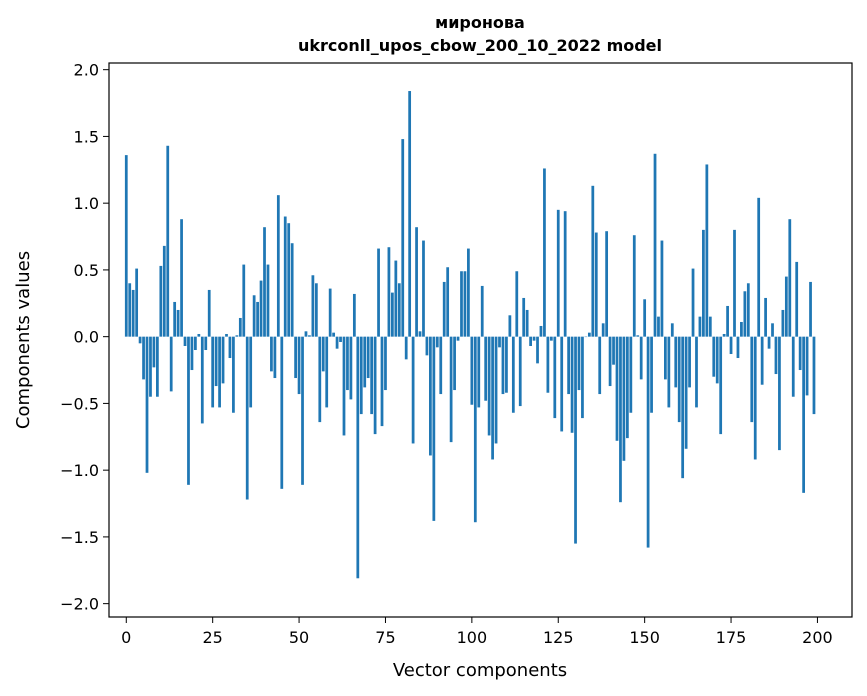 The height and width of the screenshot is (696, 867). I want to click on y-tick-label: −2.0, so click(79, 604).